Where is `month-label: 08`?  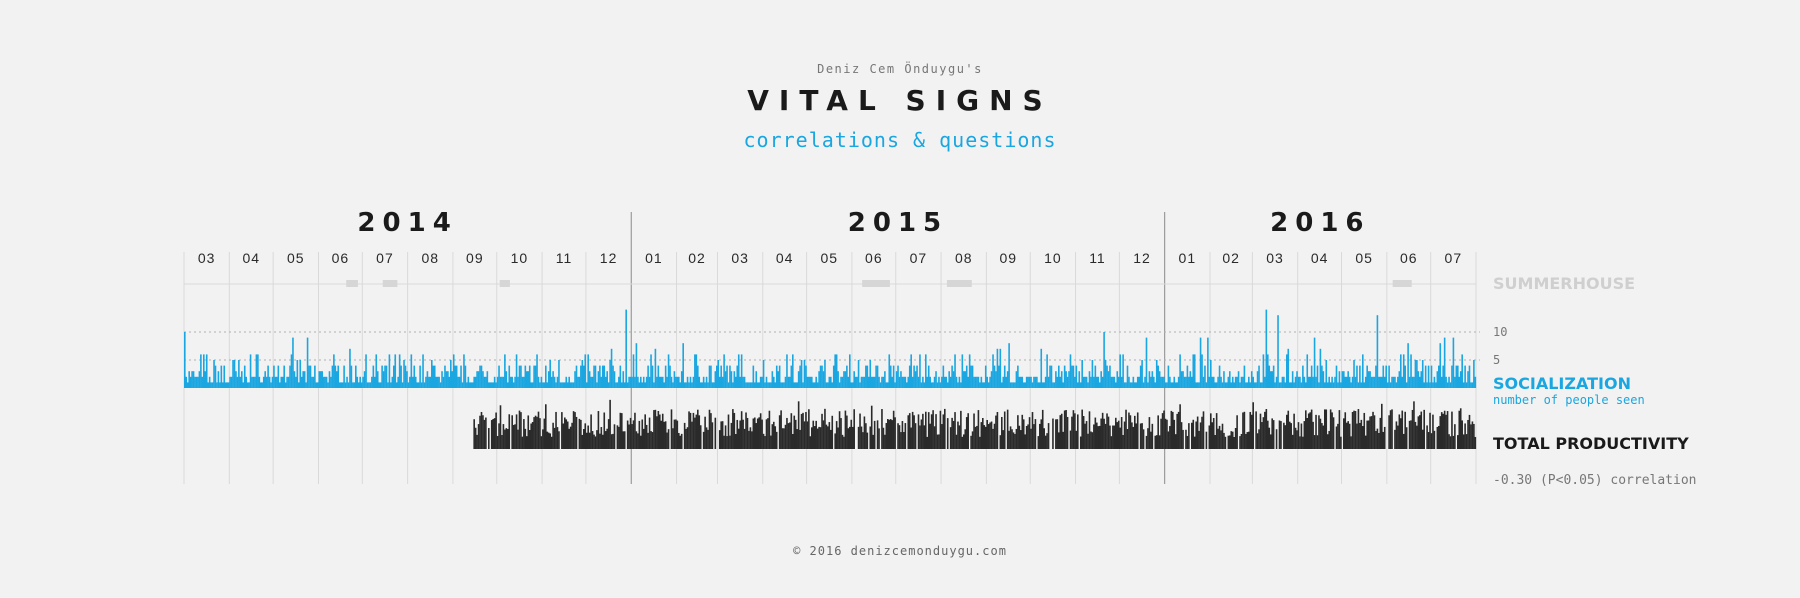 month-label: 08 is located at coordinates (964, 258).